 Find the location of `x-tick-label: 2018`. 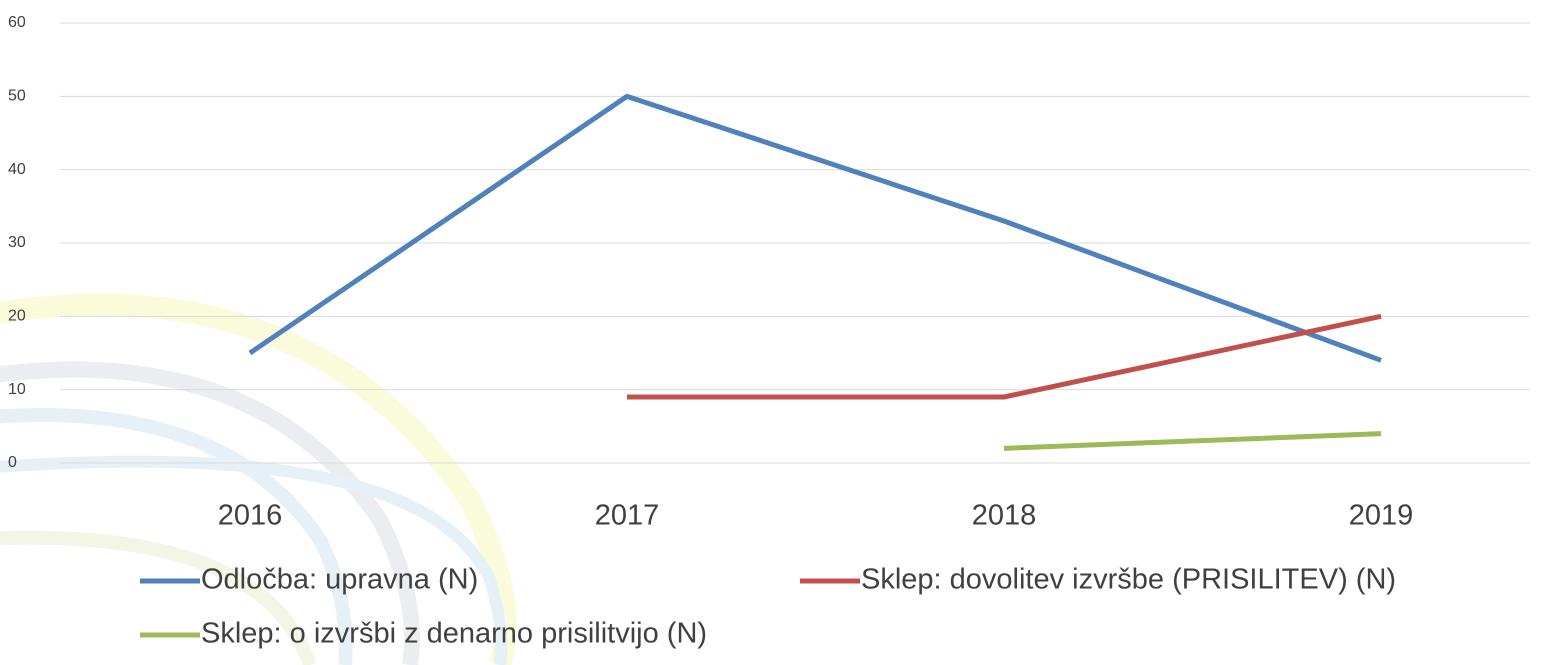

x-tick-label: 2018 is located at coordinates (1004, 516).